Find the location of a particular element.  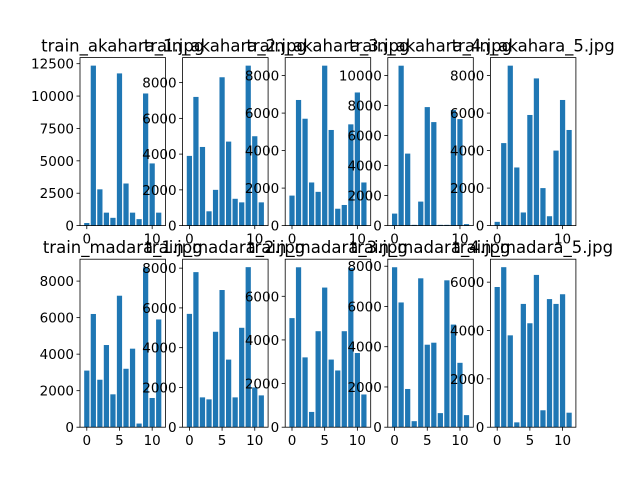

x-tick-label: 5 is located at coordinates (119, 441).